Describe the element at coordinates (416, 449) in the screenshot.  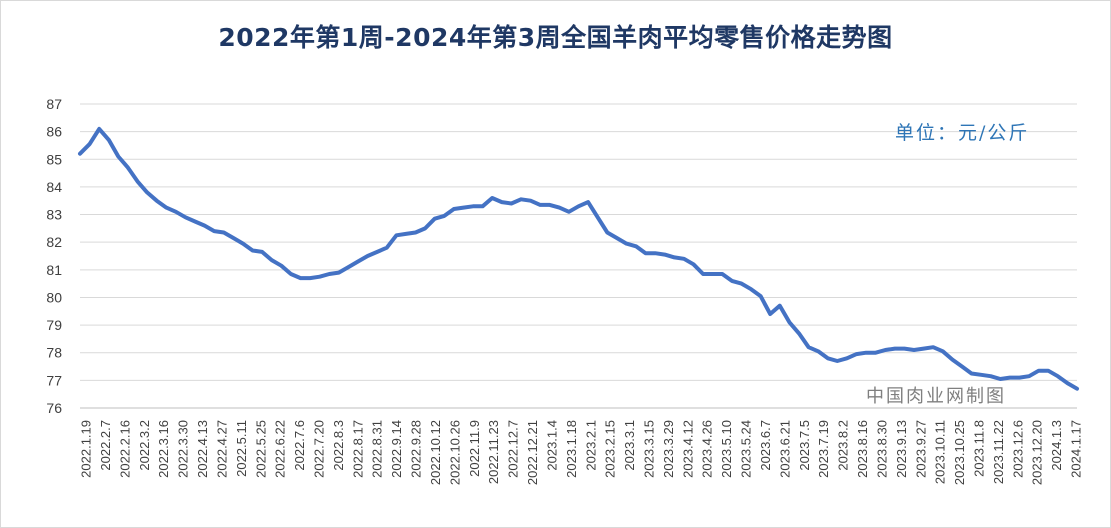
I see `x-tick-label: 2022.9.28` at that location.